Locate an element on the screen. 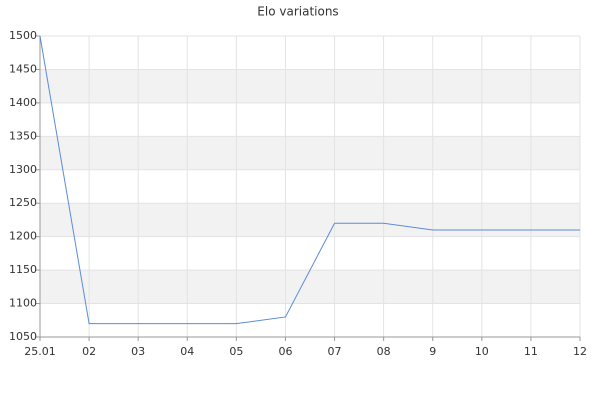  y-tick-label: 1150 is located at coordinates (23, 269).